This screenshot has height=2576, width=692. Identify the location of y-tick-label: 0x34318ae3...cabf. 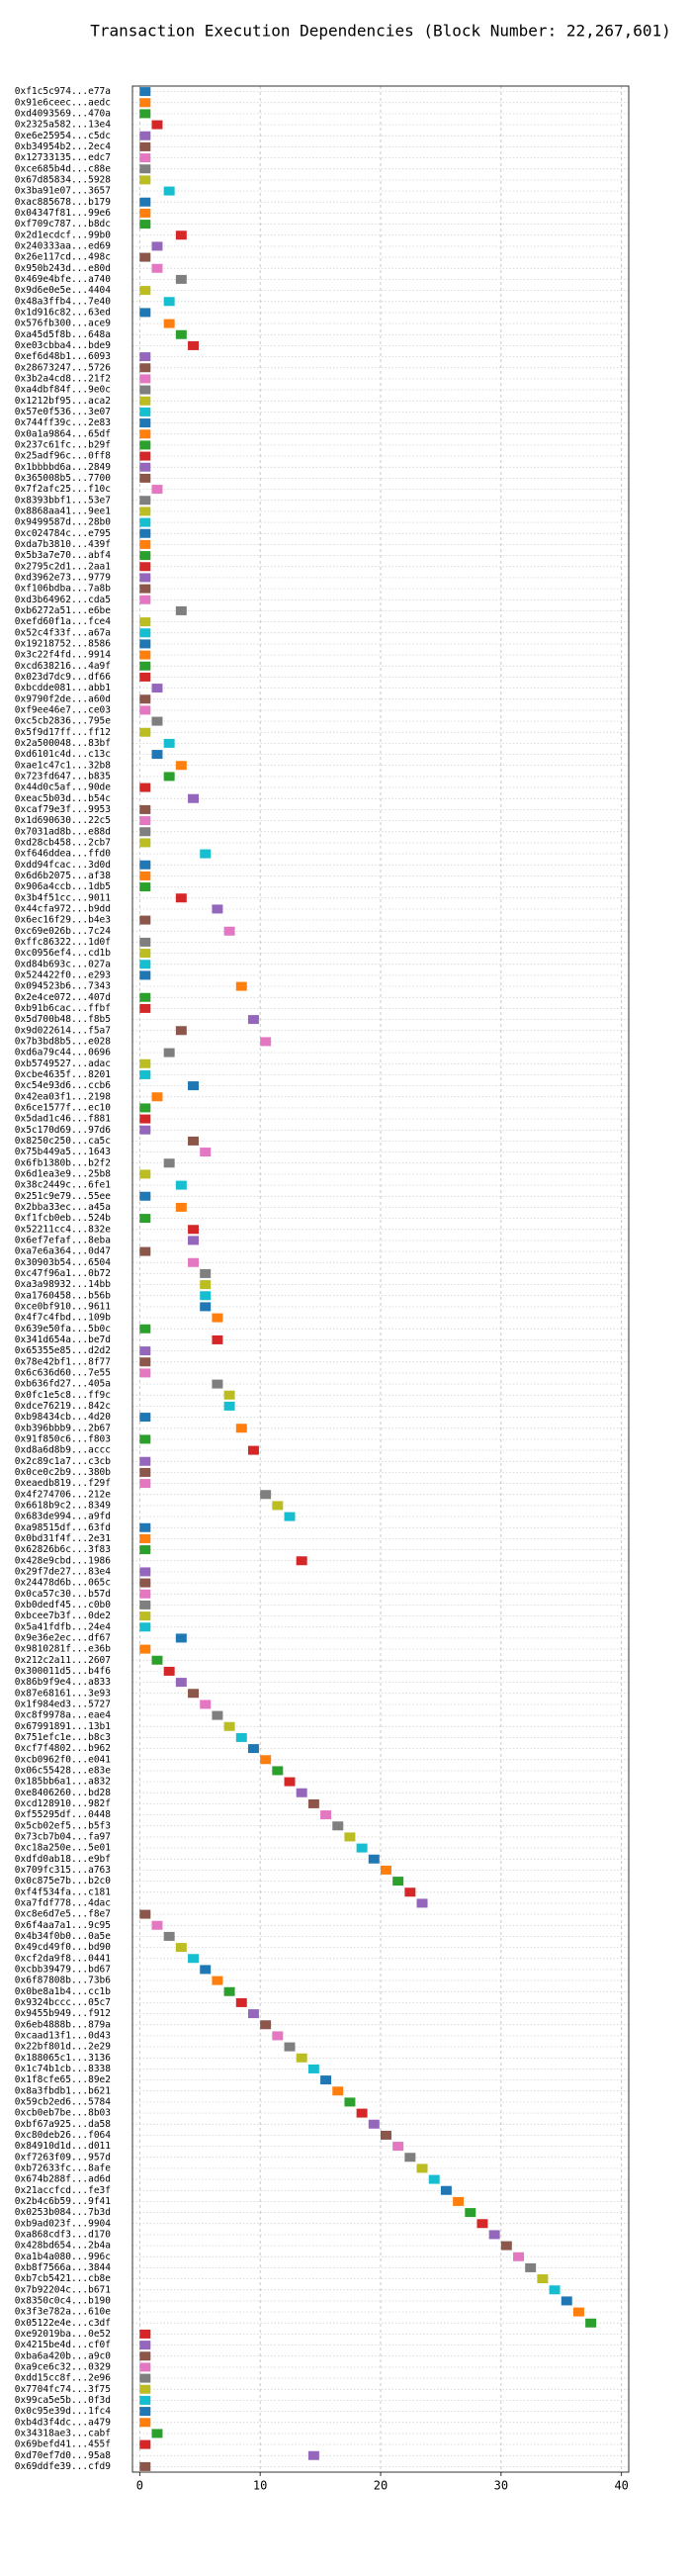
(63, 2433).